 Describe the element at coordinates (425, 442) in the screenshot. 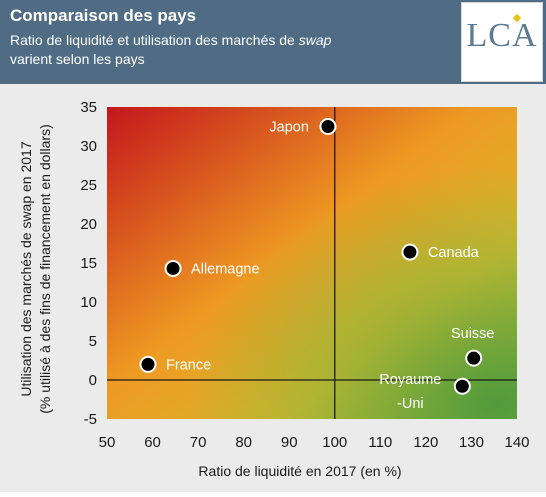

I see `x-tick-label: 120` at that location.